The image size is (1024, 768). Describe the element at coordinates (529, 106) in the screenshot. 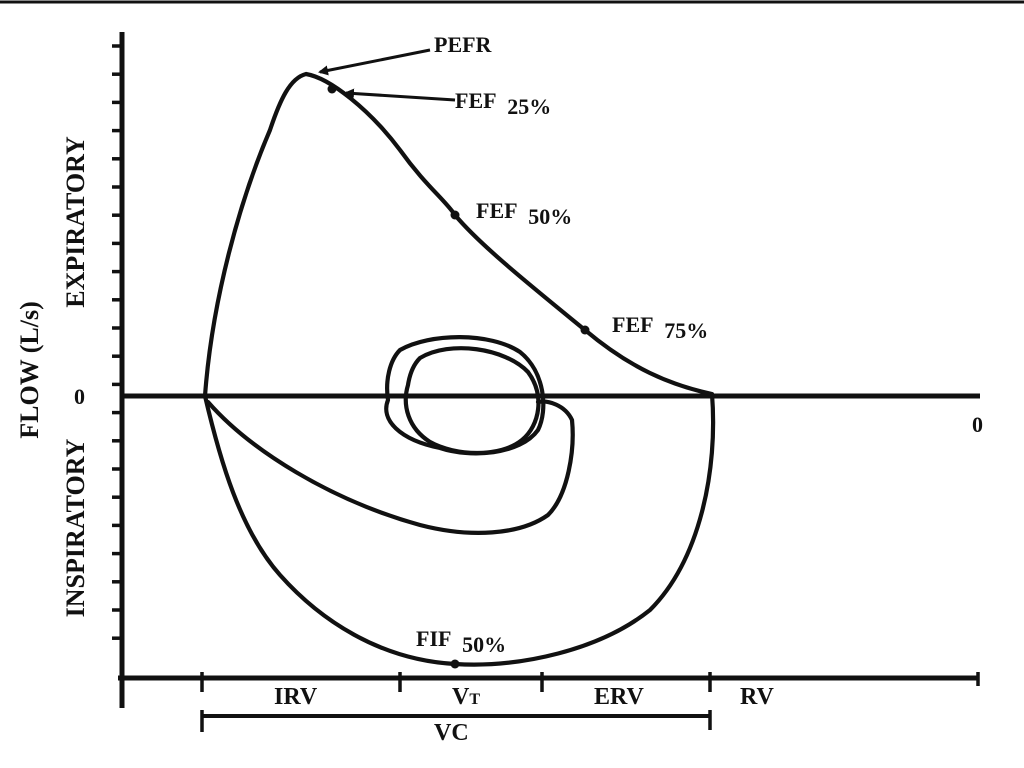

I see `fef25-pct: 25%` at that location.